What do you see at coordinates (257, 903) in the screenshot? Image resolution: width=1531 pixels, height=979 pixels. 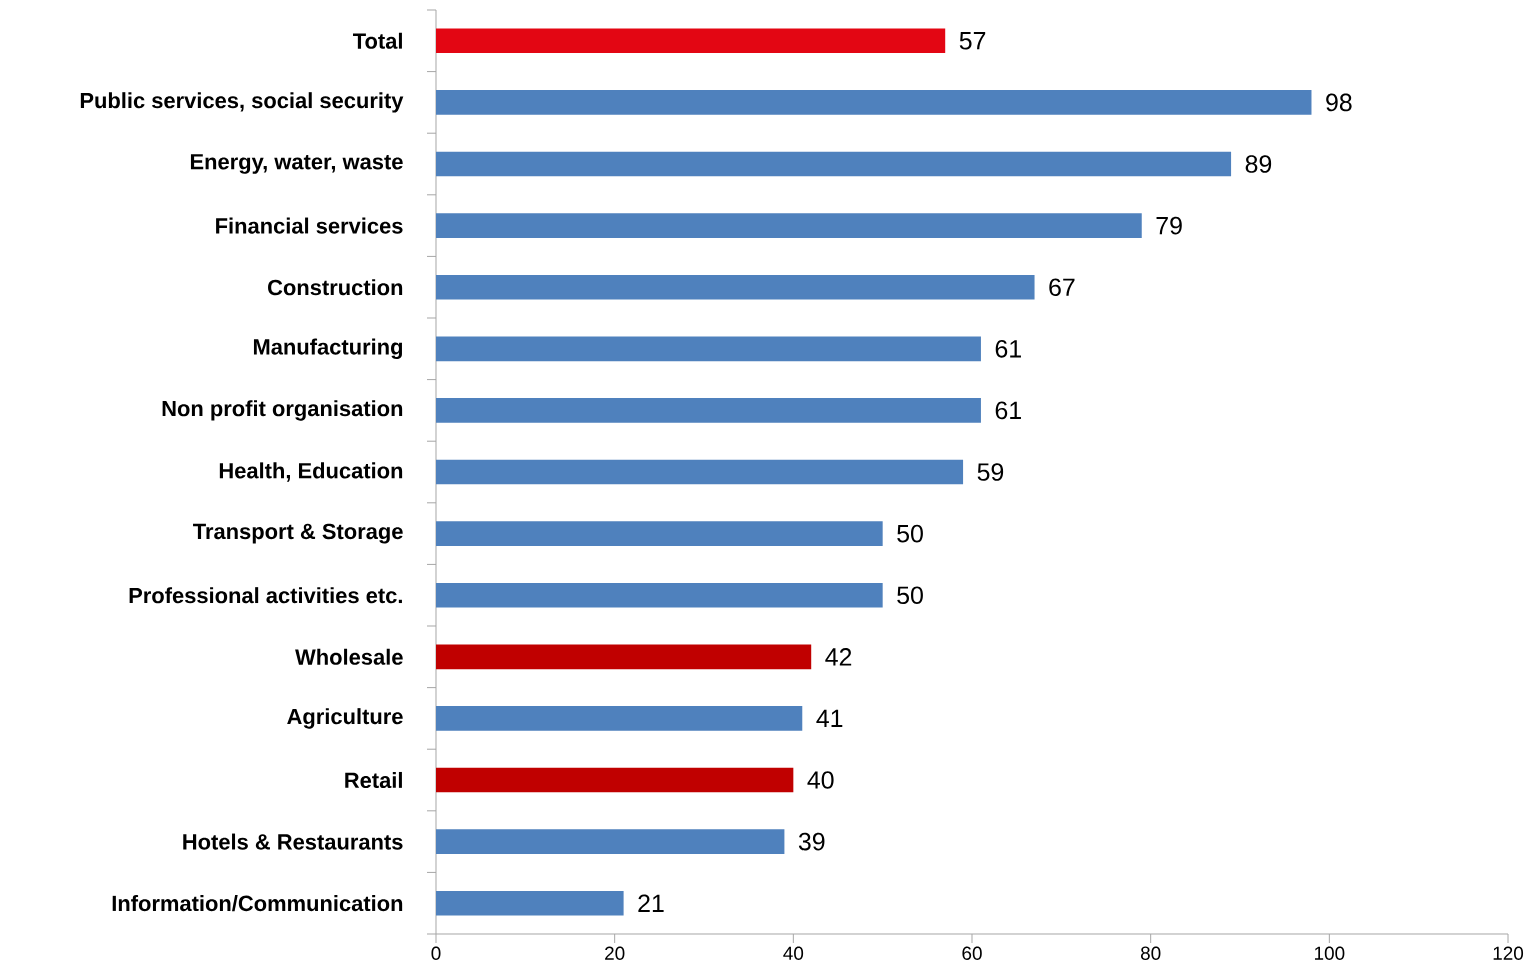 I see `y-tick-label: Information/Communication` at bounding box center [257, 903].